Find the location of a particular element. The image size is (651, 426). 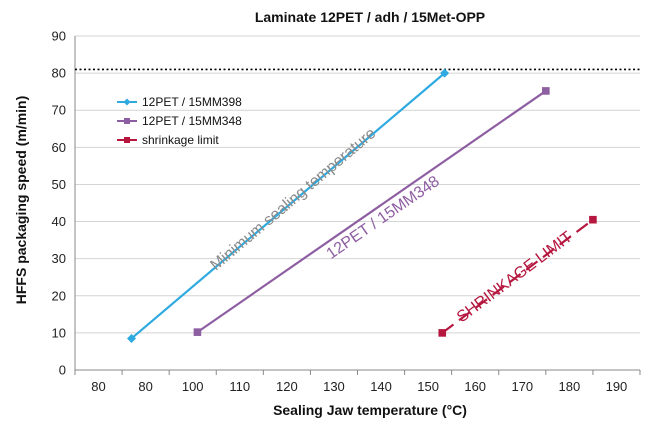

y-tick-label: 40 is located at coordinates (59, 221).